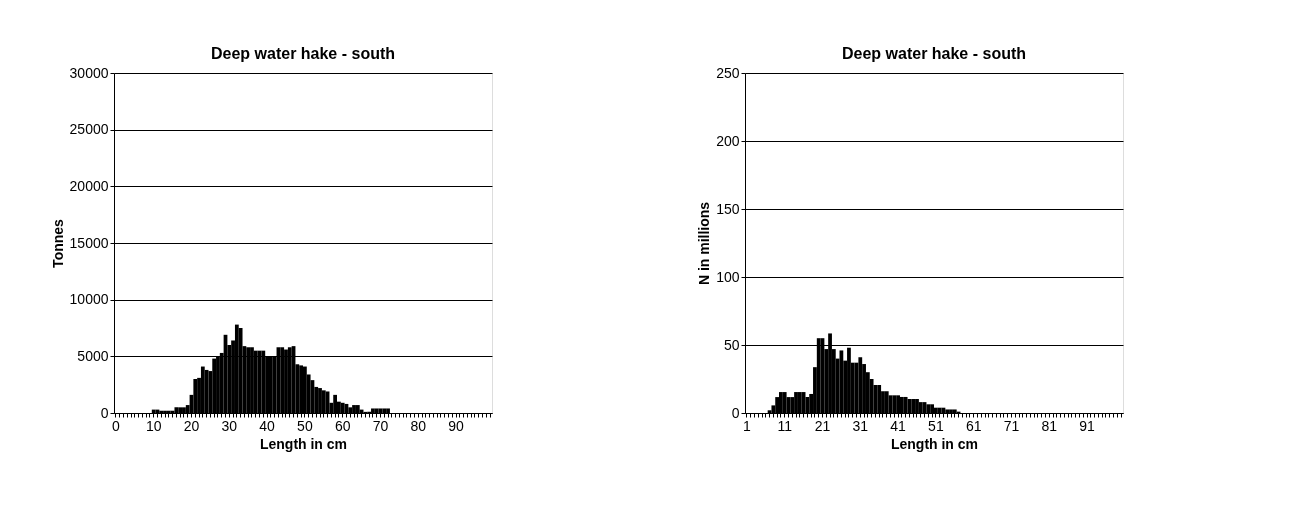 This screenshot has width=1298, height=515. I want to click on x-tick-label: 80, so click(418, 425).